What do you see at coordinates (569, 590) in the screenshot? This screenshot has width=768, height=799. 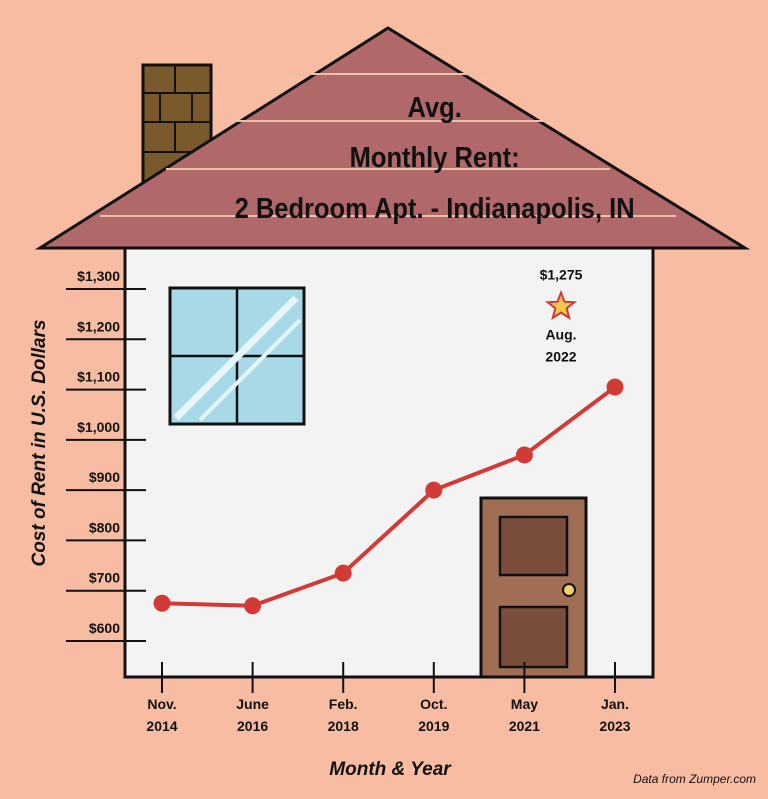 I see `door-knob` at bounding box center [569, 590].